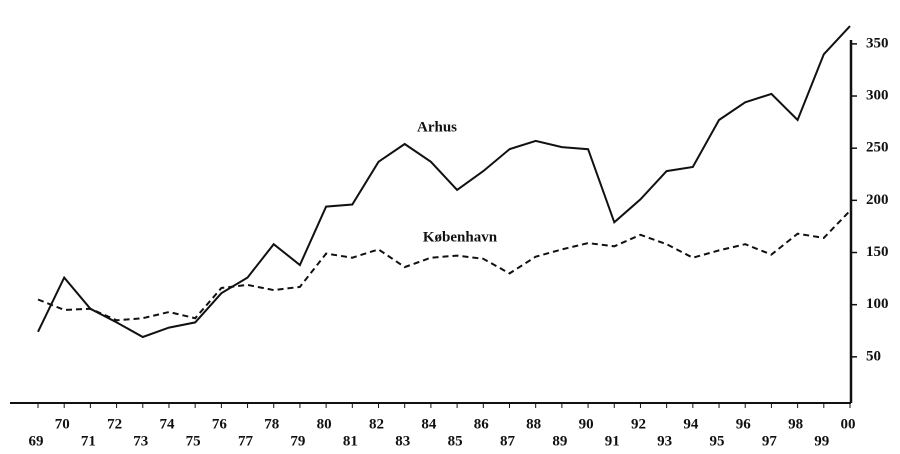  What do you see at coordinates (350, 441) in the screenshot?
I see `x-tick-label: 81` at bounding box center [350, 441].